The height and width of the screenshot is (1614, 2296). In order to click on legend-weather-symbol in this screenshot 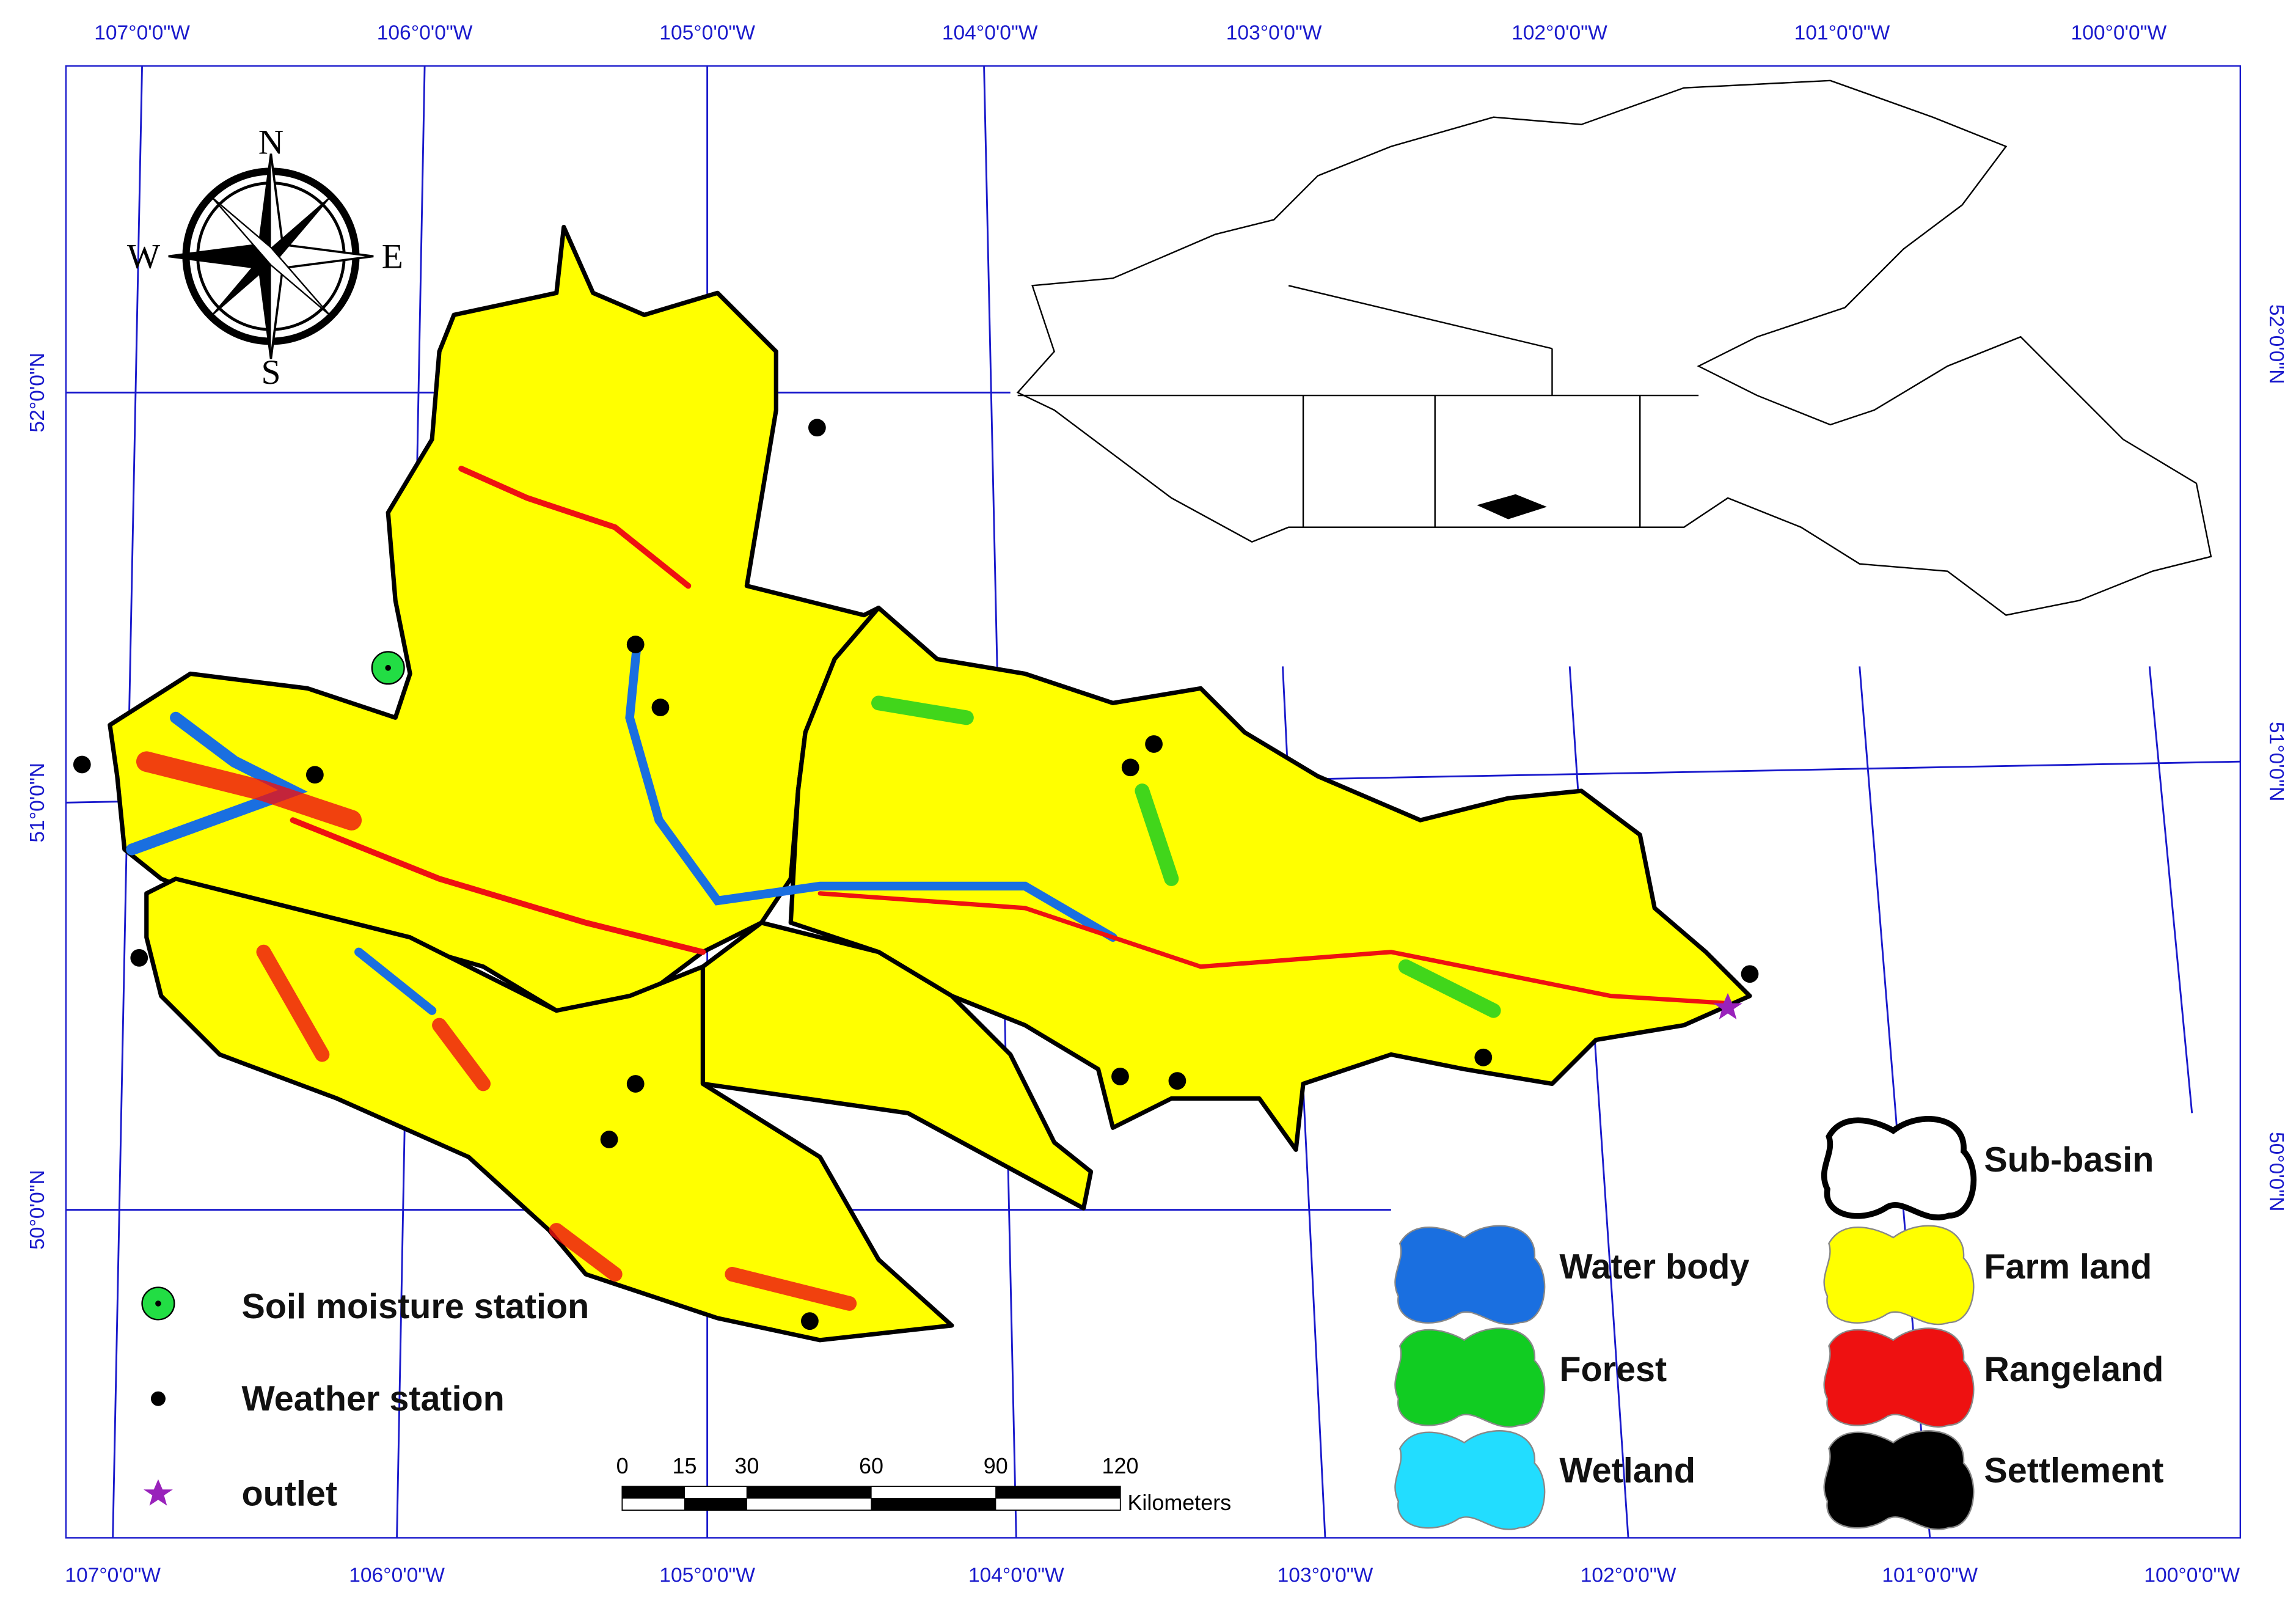, I will do `click(158, 1399)`.